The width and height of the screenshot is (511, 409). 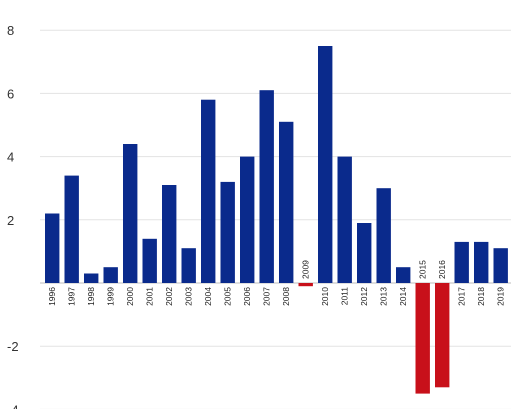 I want to click on x-tick-label: 2015, so click(x=423, y=269).